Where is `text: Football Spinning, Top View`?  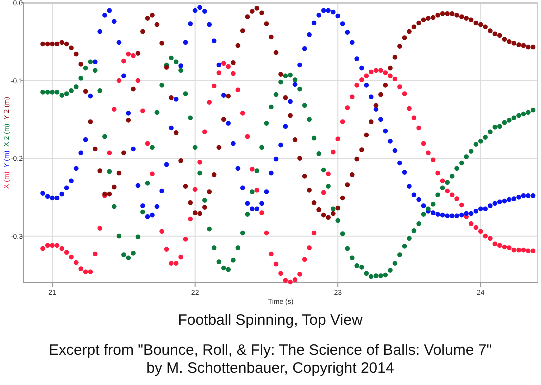
text: Football Spinning, Top View is located at coordinates (270, 320).